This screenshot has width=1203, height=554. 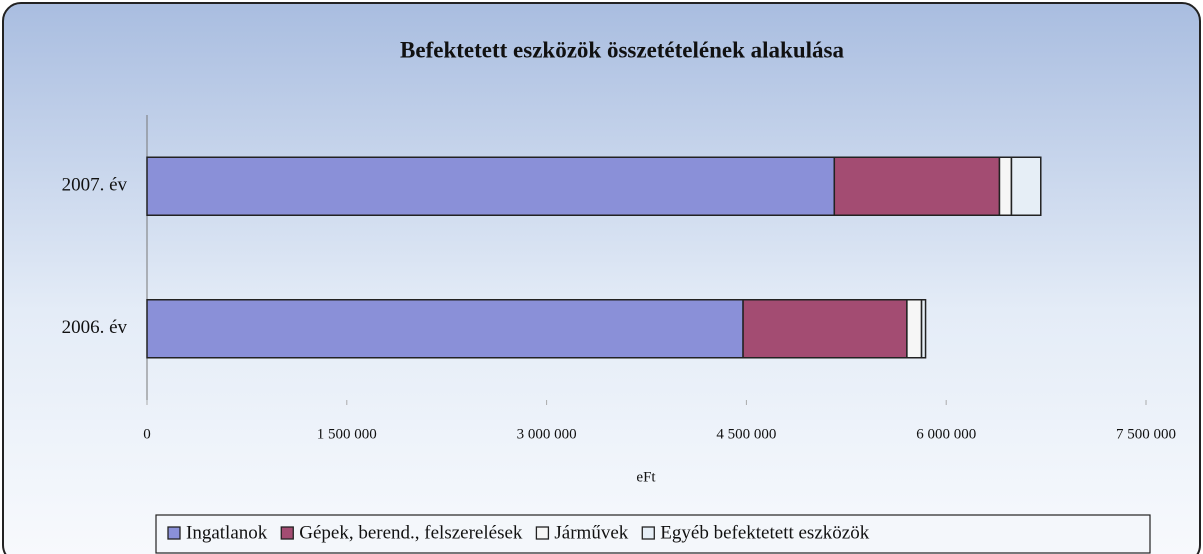 What do you see at coordinates (646, 477) in the screenshot?
I see `x-axis-title: eFt` at bounding box center [646, 477].